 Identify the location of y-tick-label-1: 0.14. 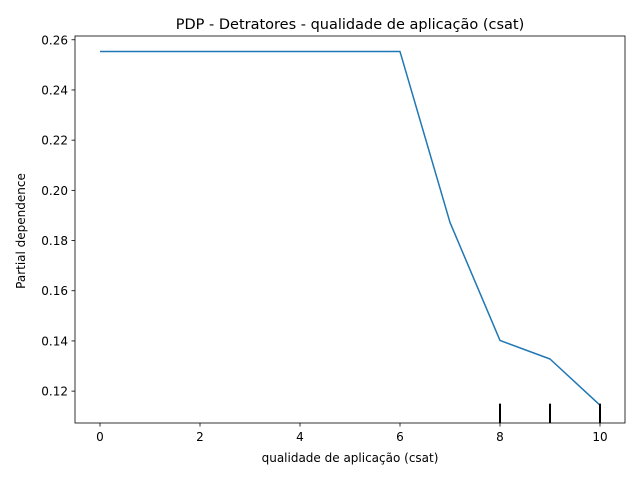
(54, 341).